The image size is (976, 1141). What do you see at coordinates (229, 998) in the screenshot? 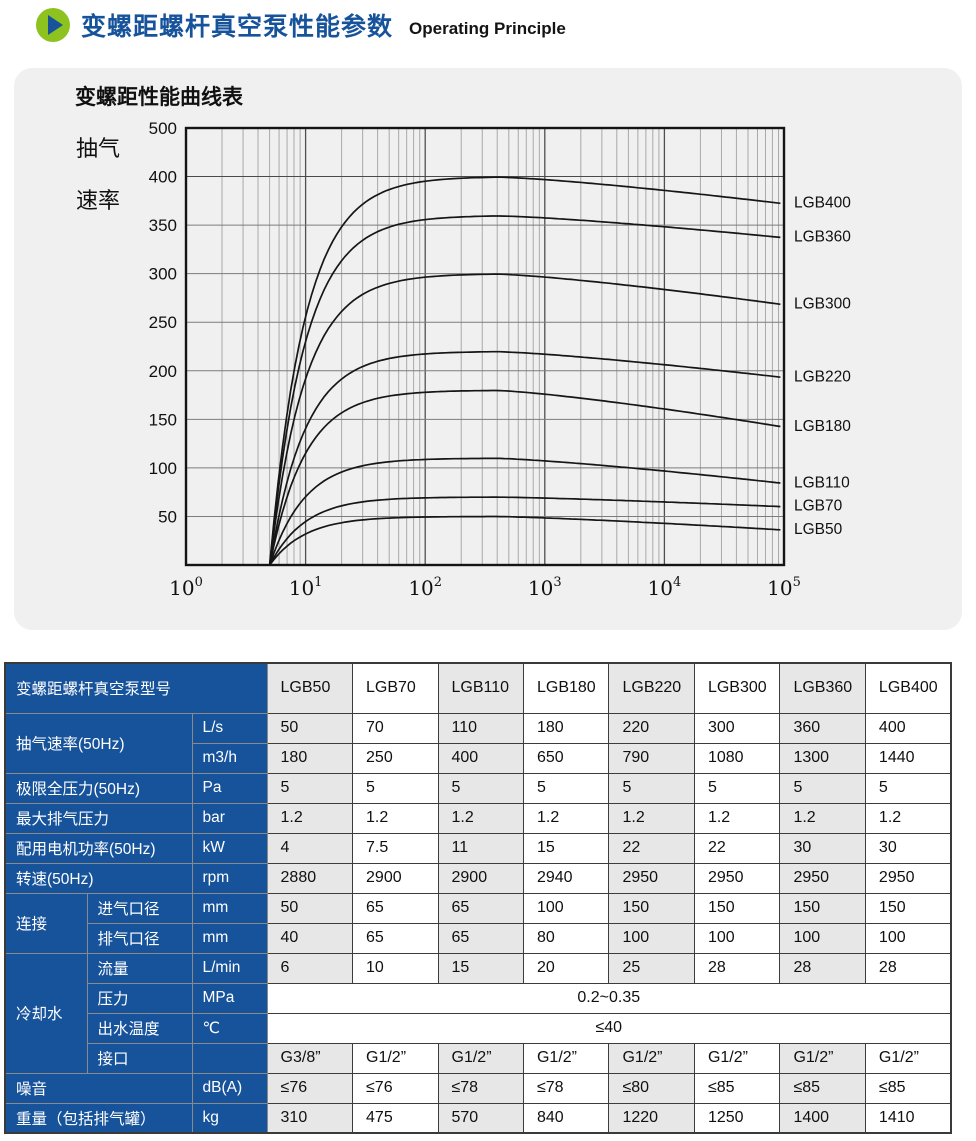
I see `row-label-cell: MPa` at bounding box center [229, 998].